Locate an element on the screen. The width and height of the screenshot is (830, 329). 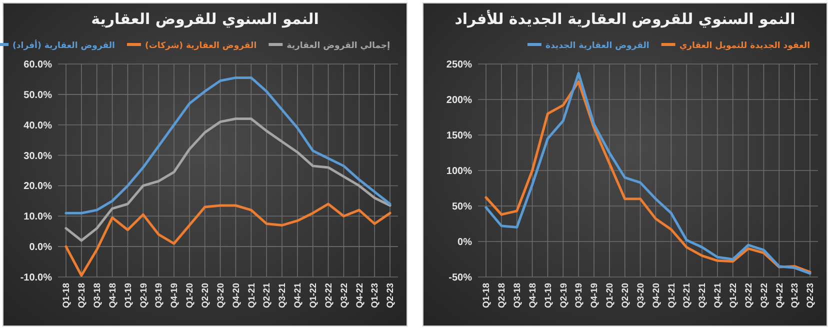
y-tick-label: 40.0% is located at coordinates (38, 126).